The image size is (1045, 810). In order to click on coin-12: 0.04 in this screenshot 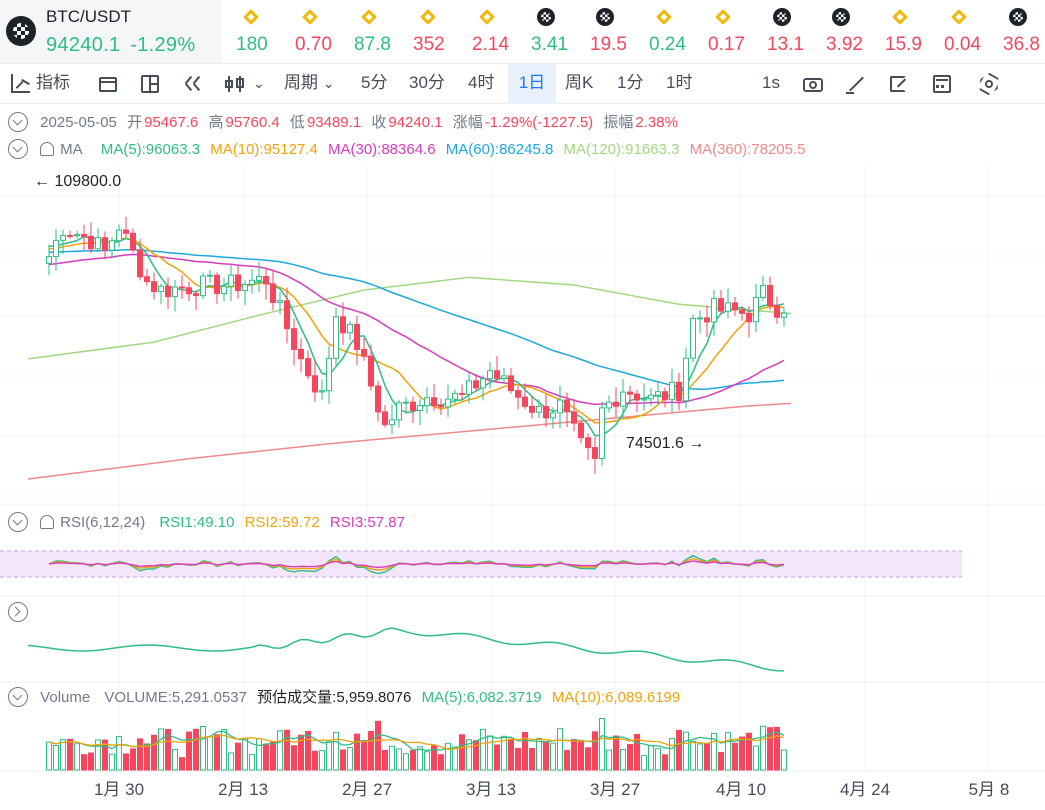, I will do `click(967, 34)`.